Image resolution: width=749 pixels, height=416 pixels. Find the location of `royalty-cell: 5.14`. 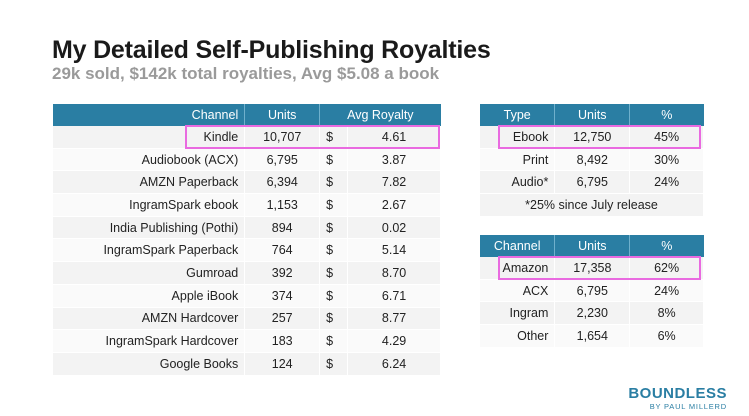

royalty-cell: 5.14 is located at coordinates (394, 250).